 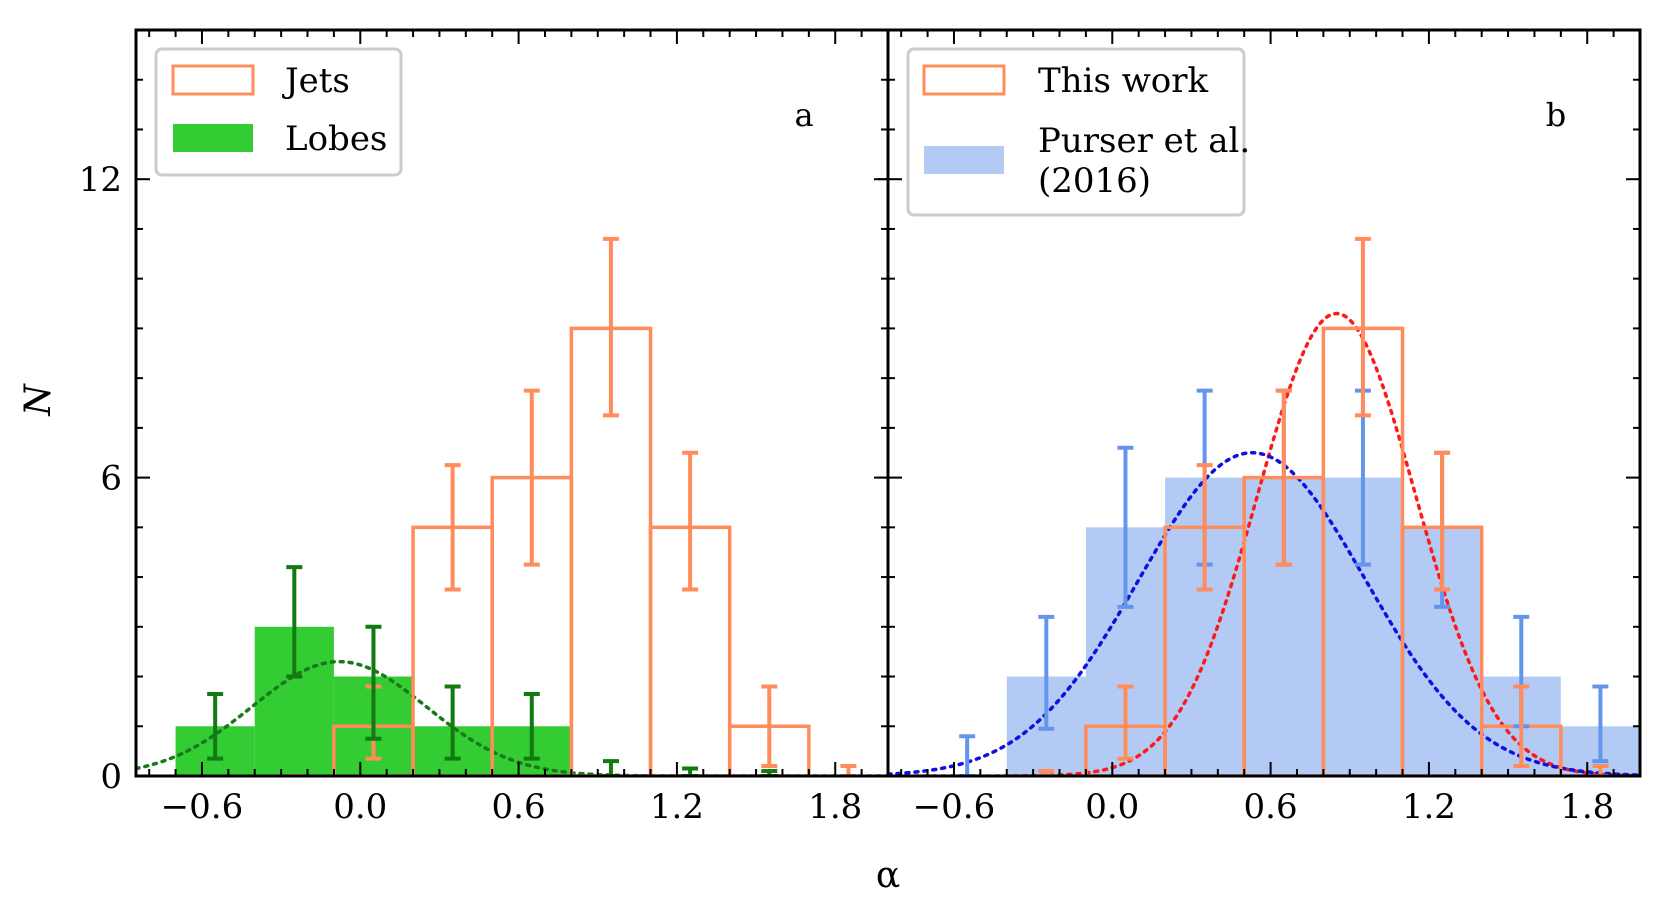 I want to click on legend-a: Jets Lobes, so click(x=278, y=112).